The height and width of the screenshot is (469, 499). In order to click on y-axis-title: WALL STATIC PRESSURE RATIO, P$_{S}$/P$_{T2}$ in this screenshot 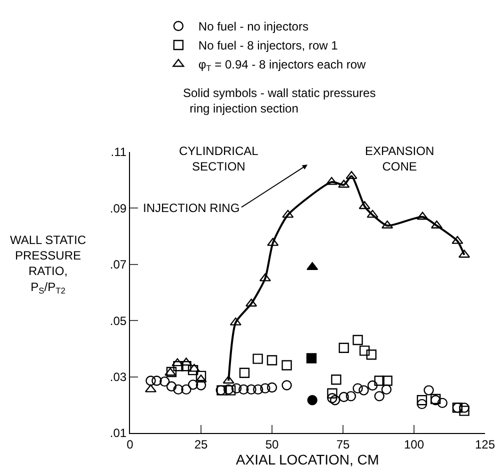, I will do `click(48, 264)`.